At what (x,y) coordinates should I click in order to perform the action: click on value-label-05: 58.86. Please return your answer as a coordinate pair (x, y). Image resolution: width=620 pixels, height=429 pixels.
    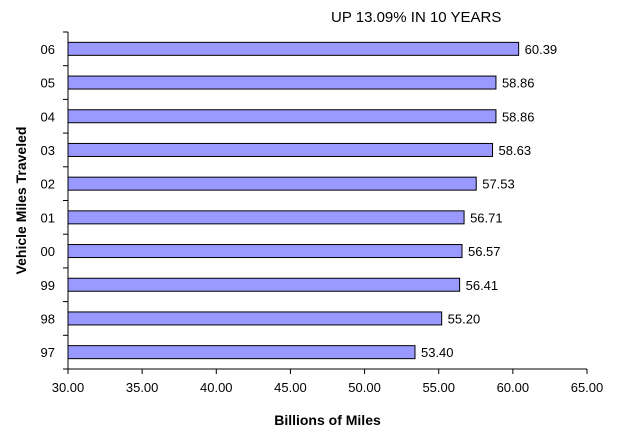
    Looking at the image, I should click on (518, 83).